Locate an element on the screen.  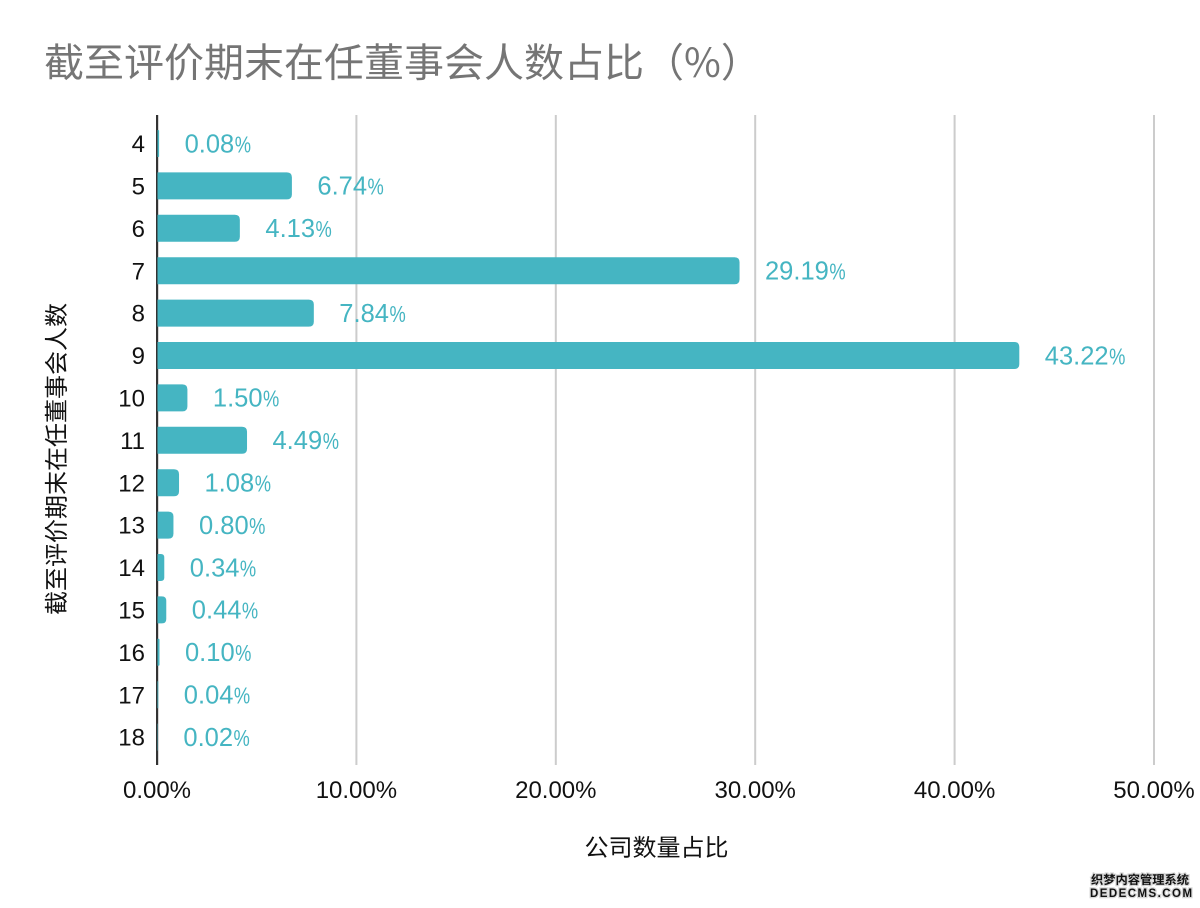
svg-text: DEDECMS.COM is located at coordinates (1141, 894).